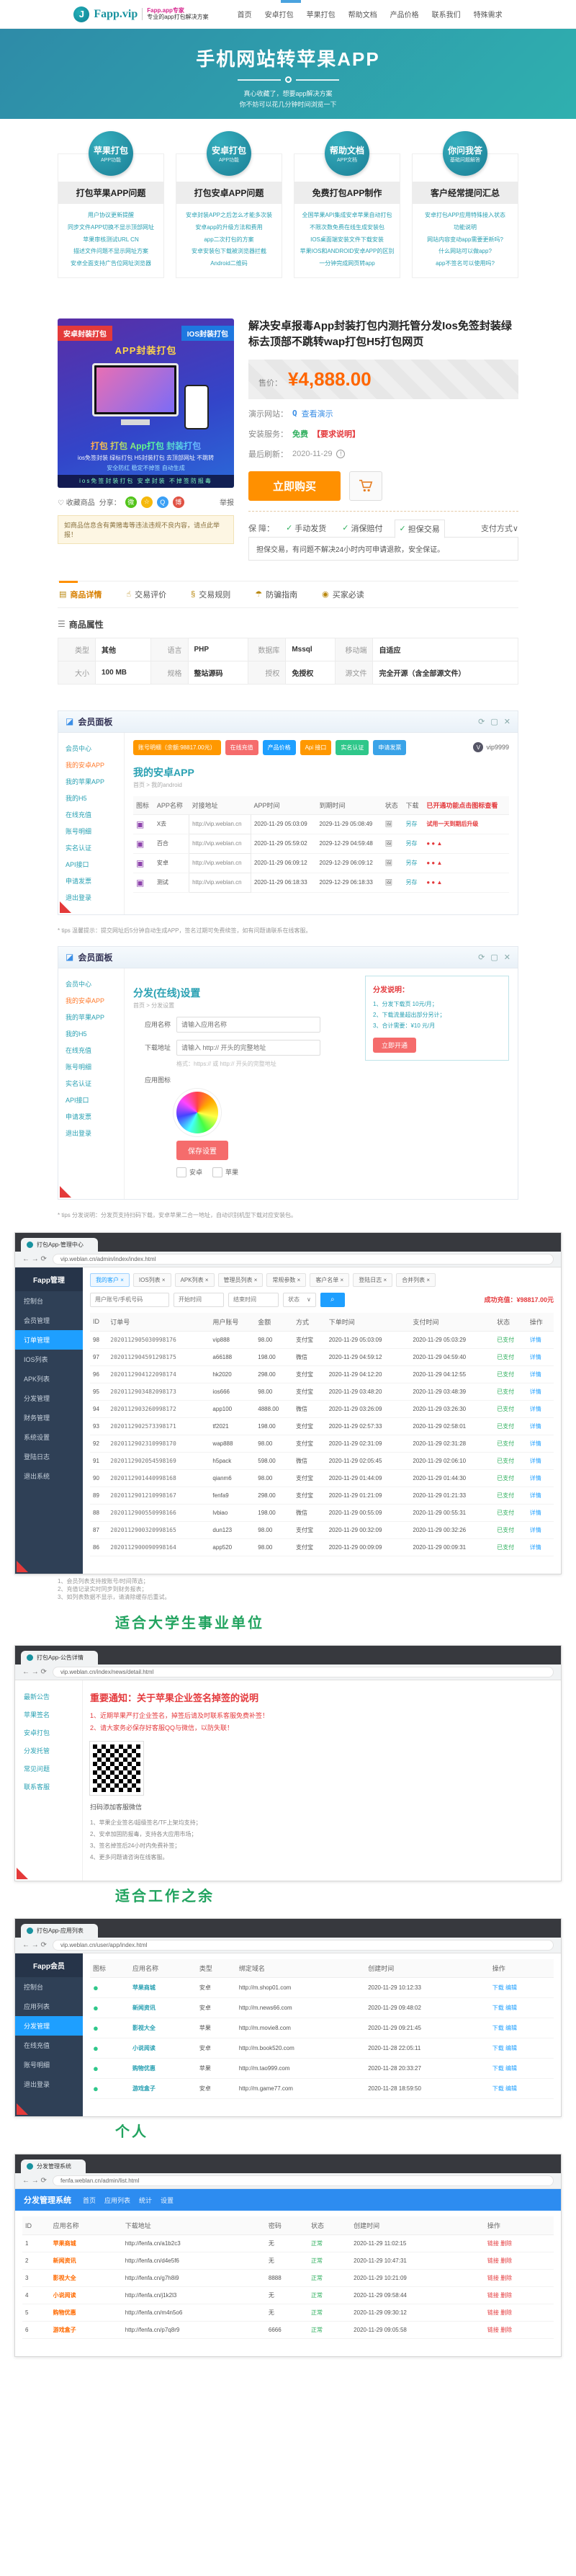  Describe the element at coordinates (499, 528) in the screenshot. I see `payment-methods-toggle: 支付方式∨` at that location.